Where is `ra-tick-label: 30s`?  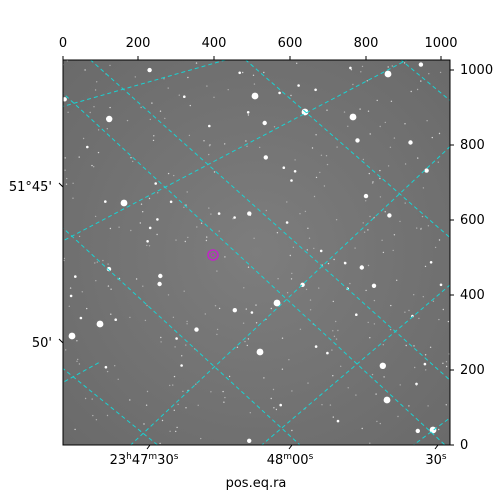
ra-tick-label: 30s is located at coordinates (436, 460).